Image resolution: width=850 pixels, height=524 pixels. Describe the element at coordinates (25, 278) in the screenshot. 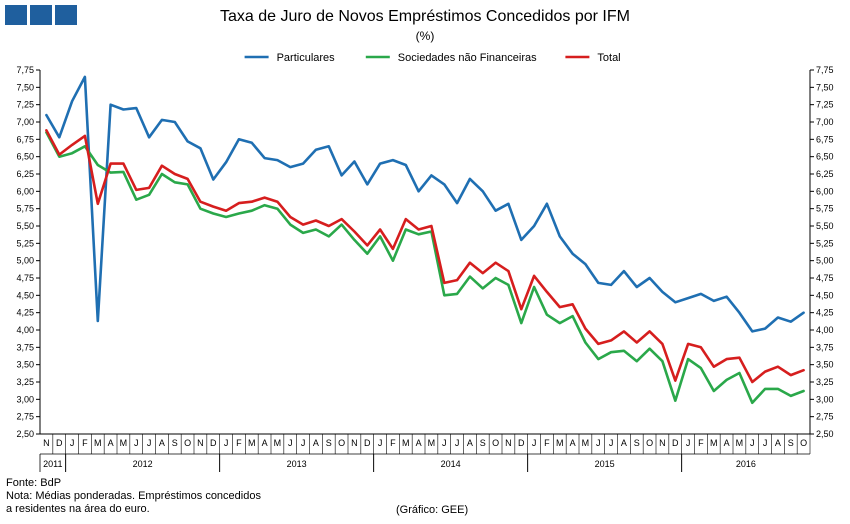

I see `y-tick-label-left: 4,75` at that location.